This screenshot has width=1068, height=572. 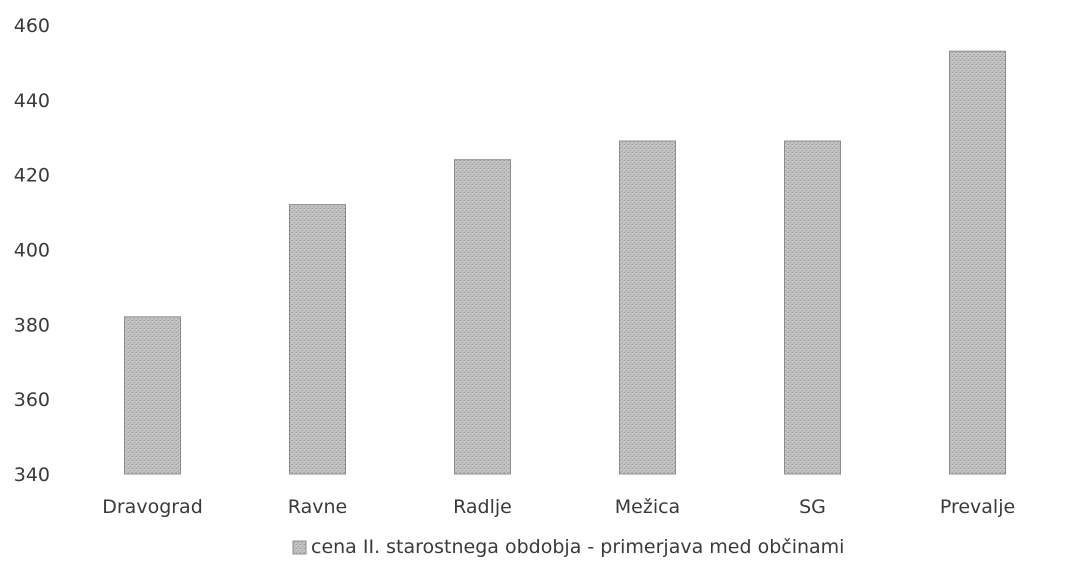 I want to click on y-tick-label: 440, so click(x=32, y=101).